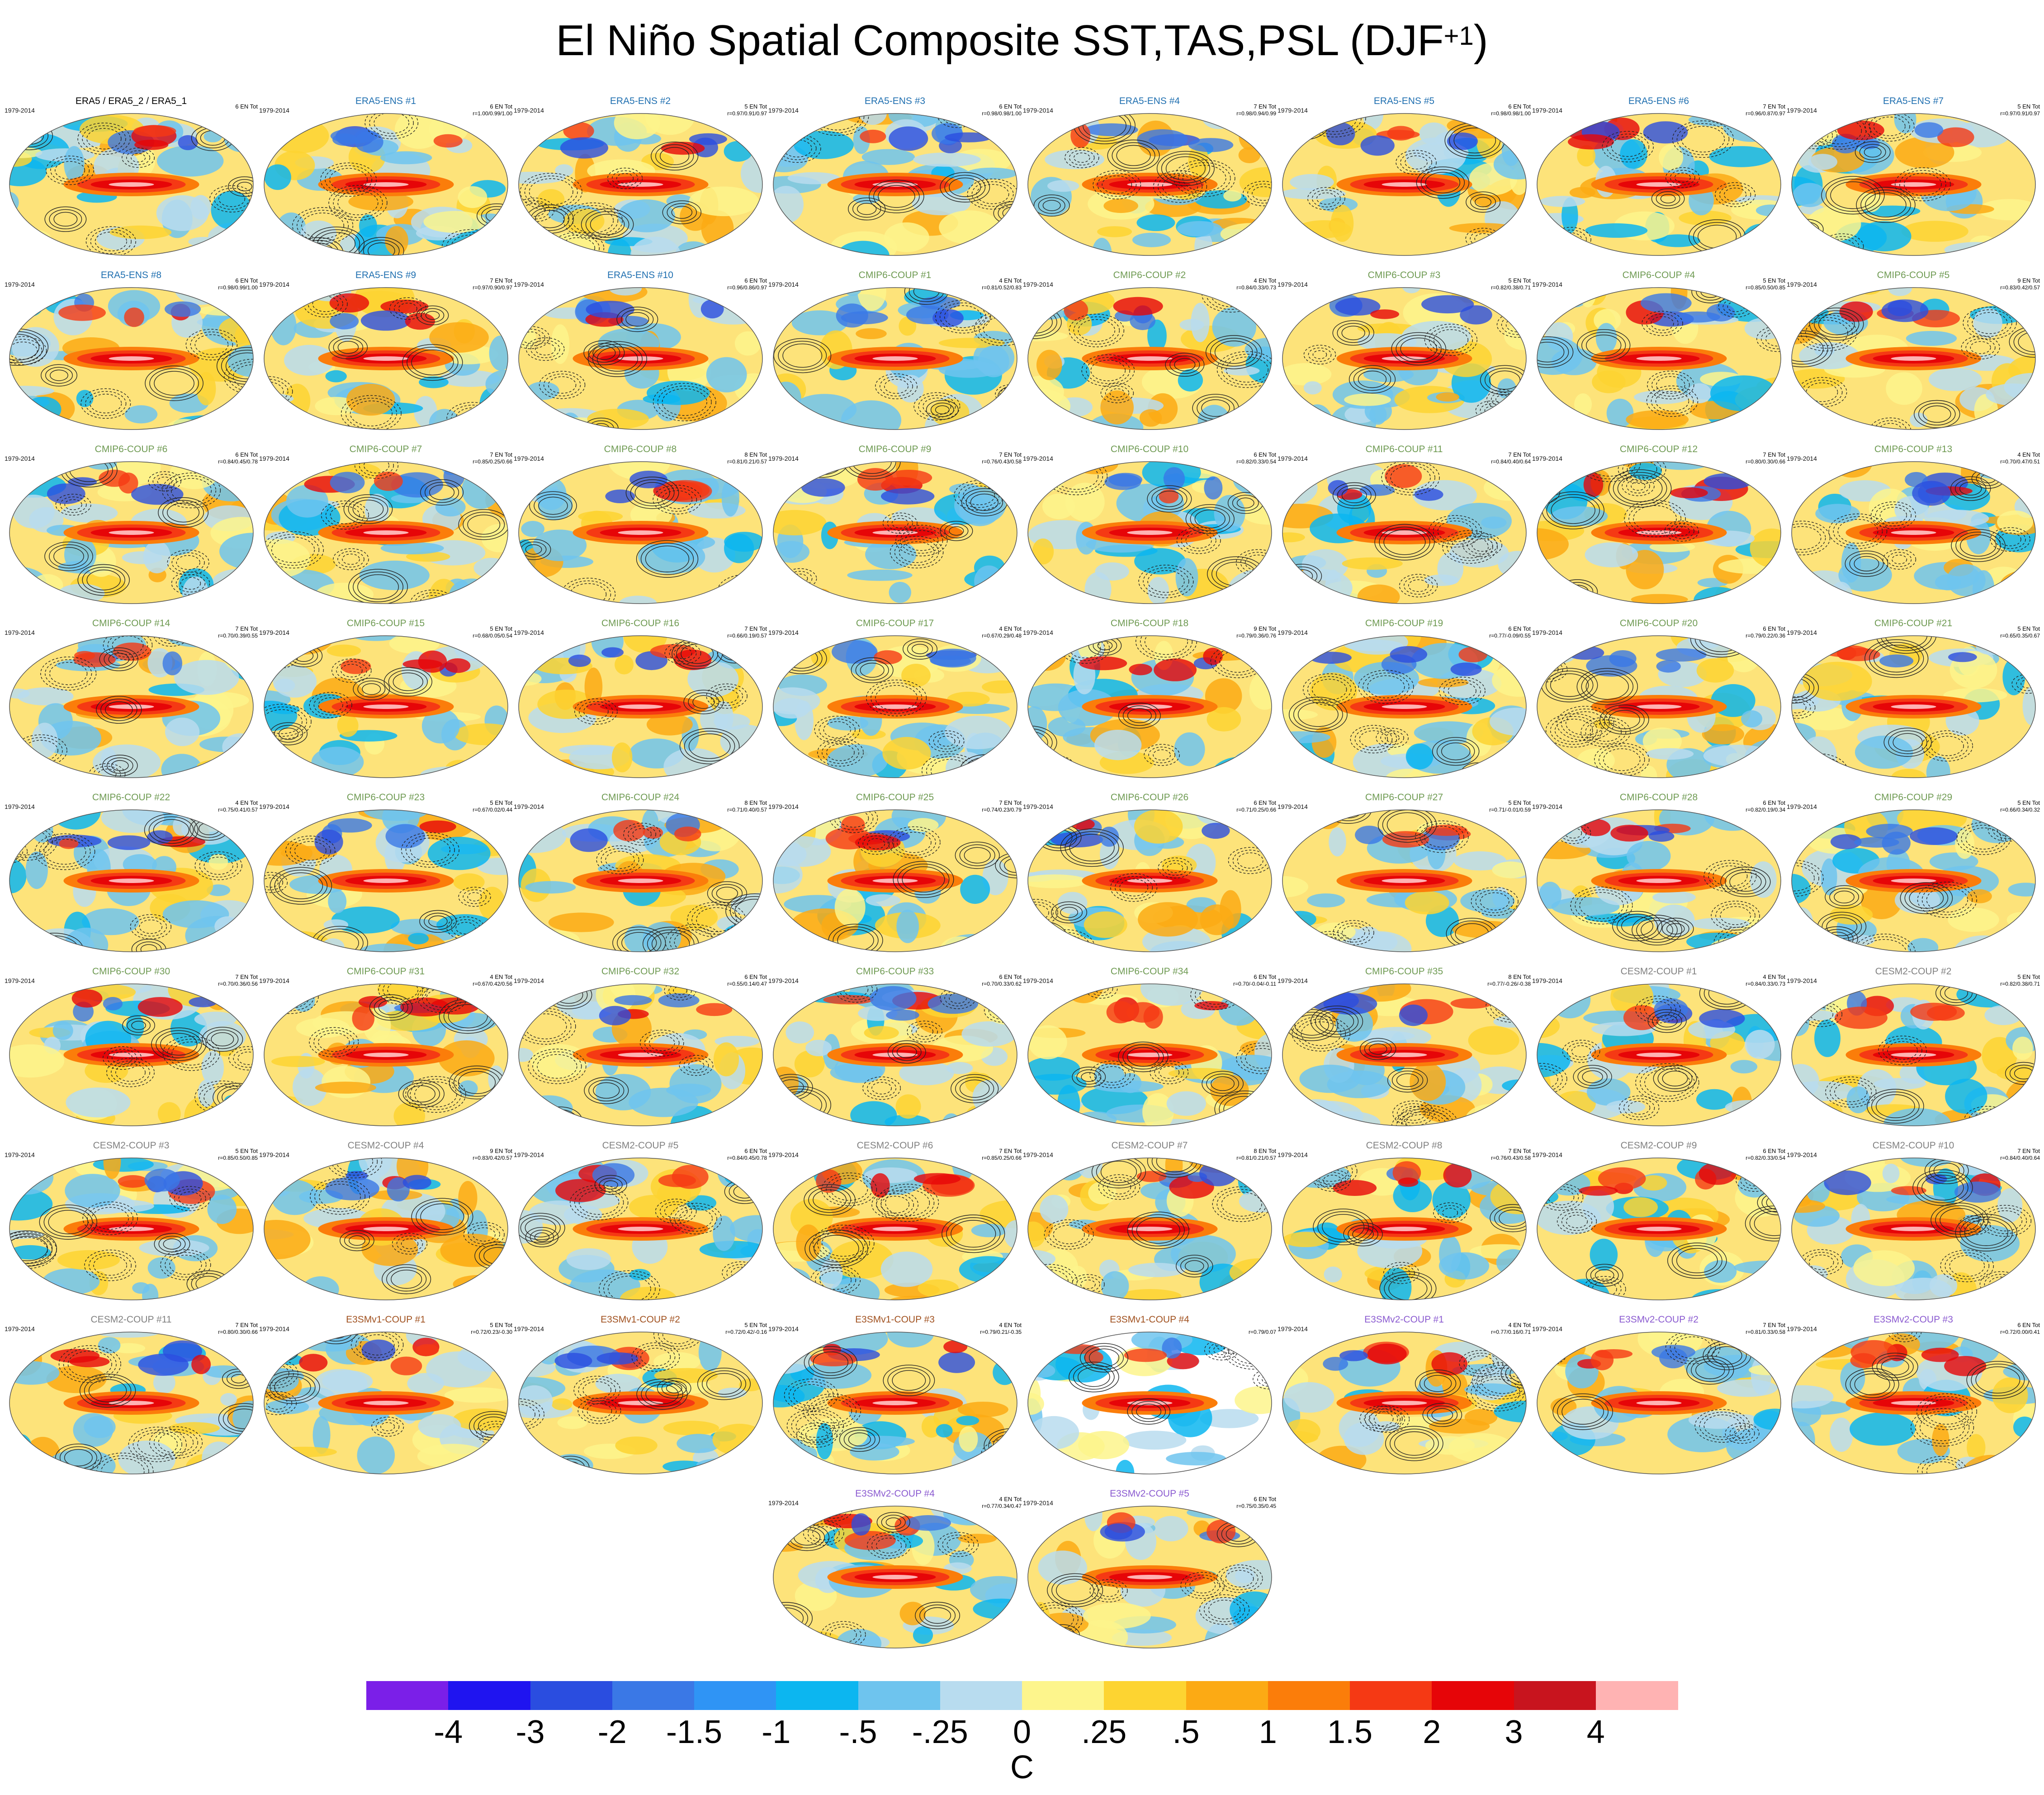 Image resolution: width=2044 pixels, height=1795 pixels. What do you see at coordinates (2029, 1151) in the screenshot?
I see `panel-event-count: 7 EN Tot` at bounding box center [2029, 1151].